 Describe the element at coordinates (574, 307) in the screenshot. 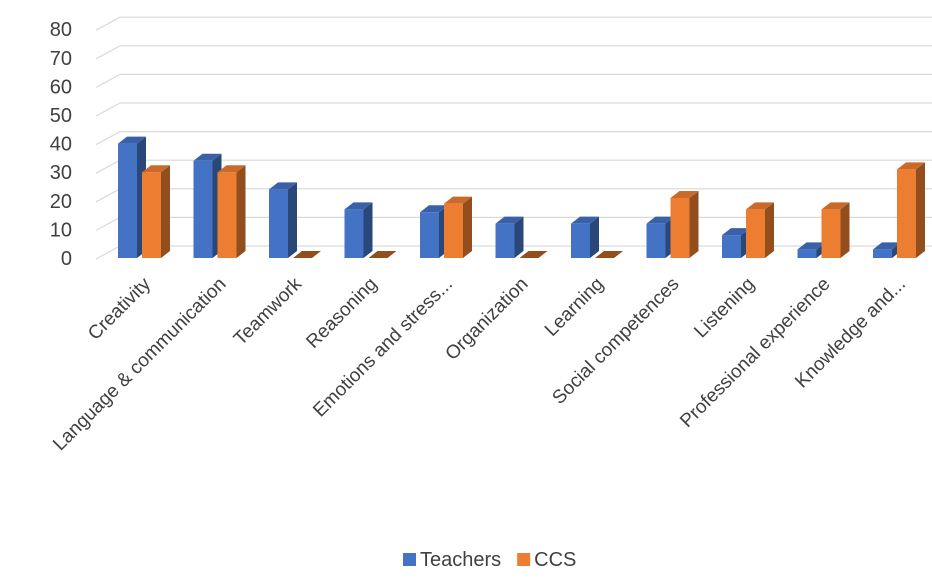

I see `x-tick-label: Learning` at that location.